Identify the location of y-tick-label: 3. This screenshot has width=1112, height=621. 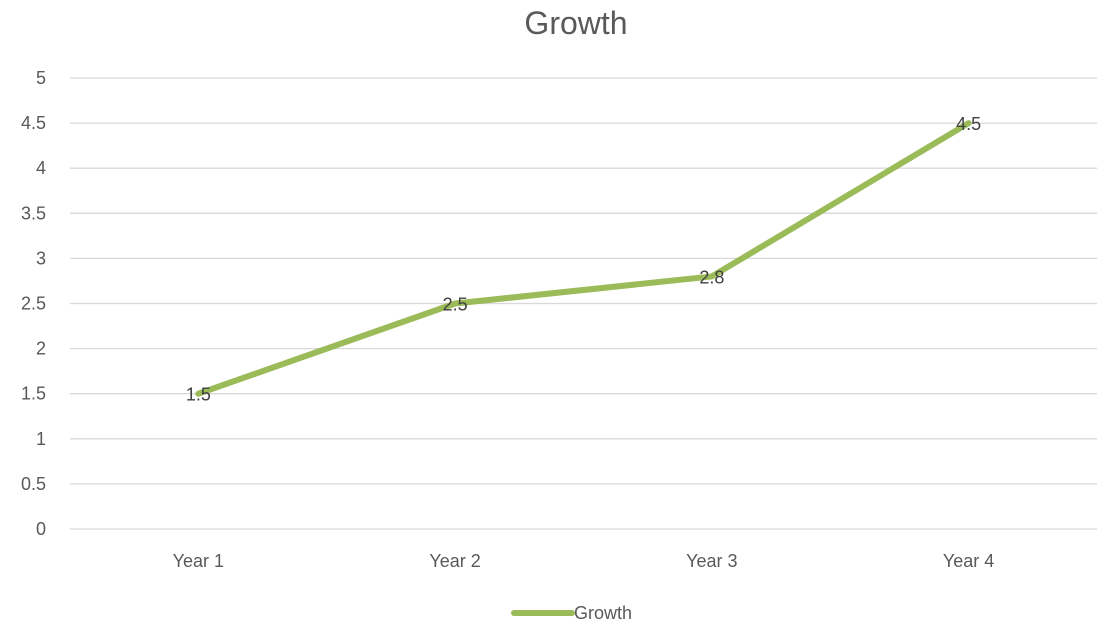
(41, 258).